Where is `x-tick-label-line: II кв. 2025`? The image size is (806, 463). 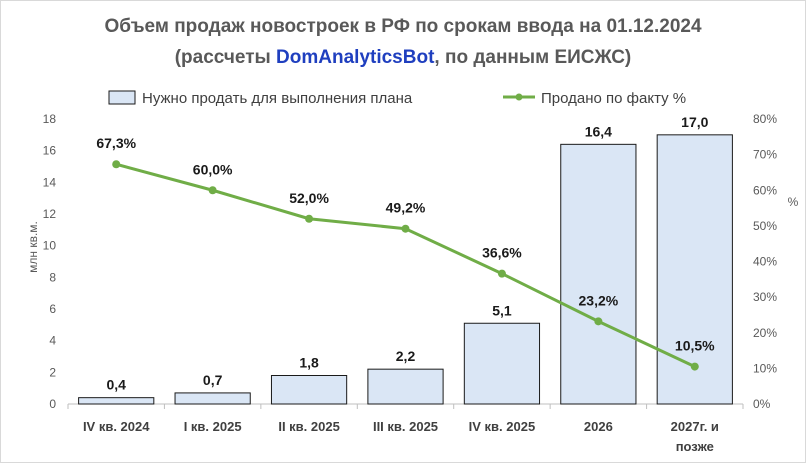 x-tick-label-line: II кв. 2025 is located at coordinates (308, 426).